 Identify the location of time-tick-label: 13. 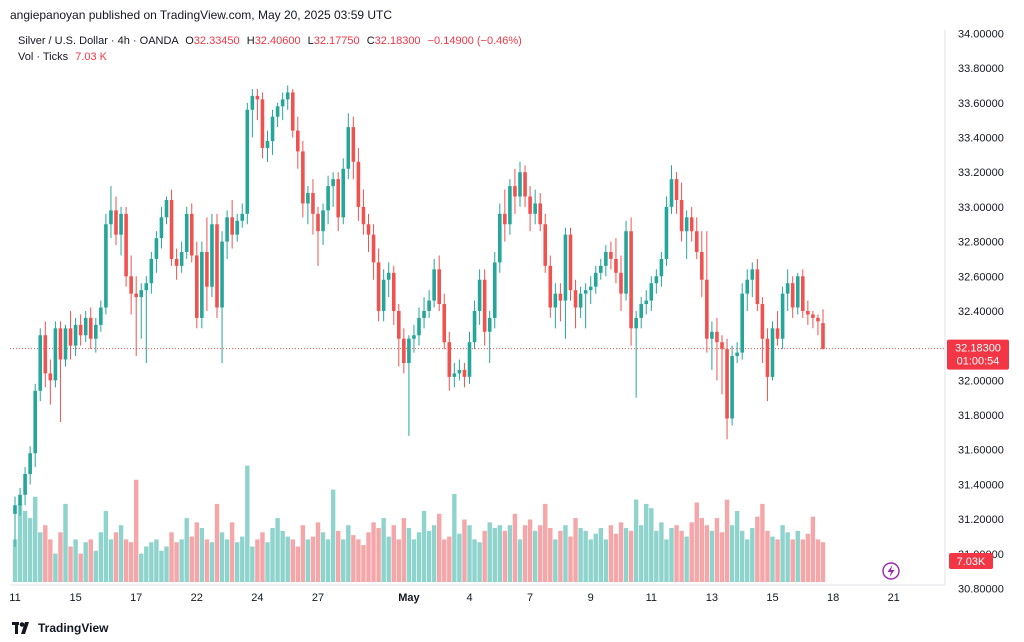
(712, 598).